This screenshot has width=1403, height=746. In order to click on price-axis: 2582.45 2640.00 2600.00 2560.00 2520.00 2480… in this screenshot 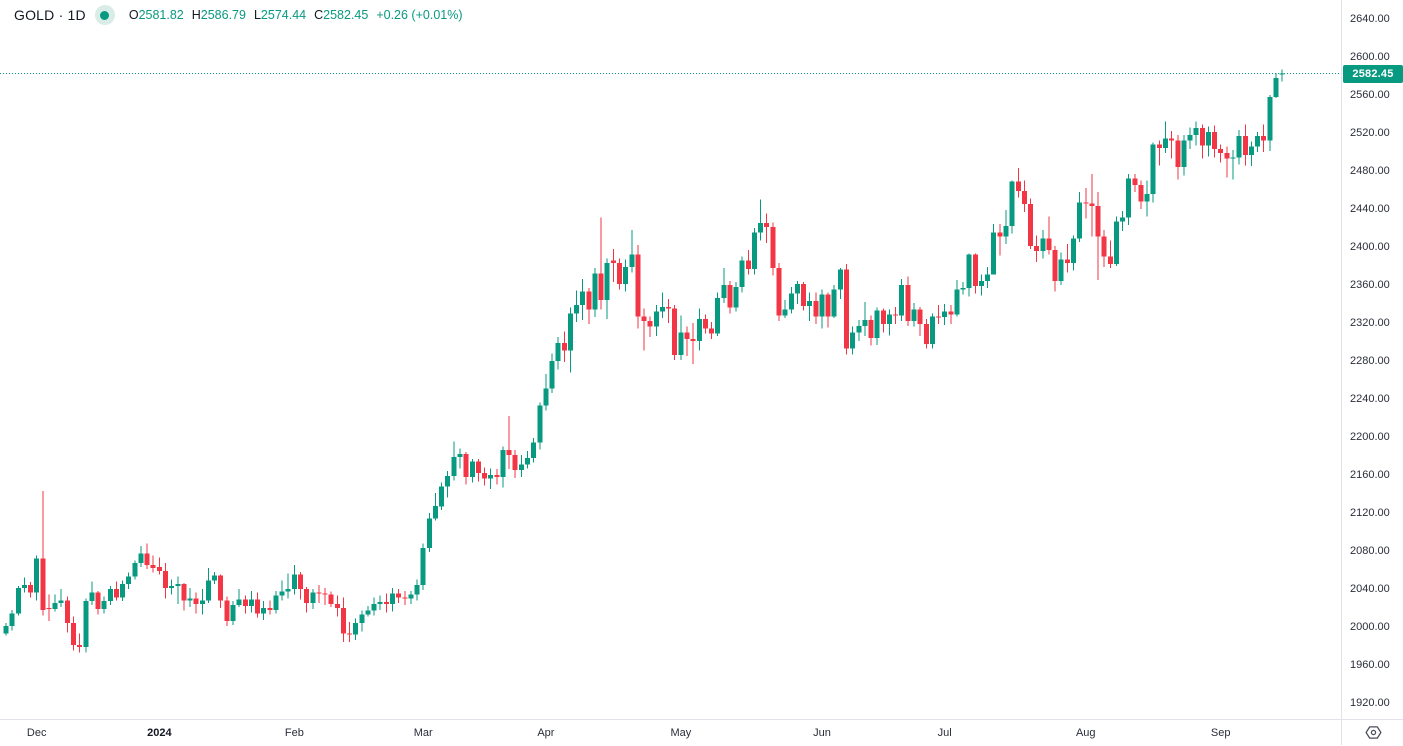, I will do `click(1372, 359)`.